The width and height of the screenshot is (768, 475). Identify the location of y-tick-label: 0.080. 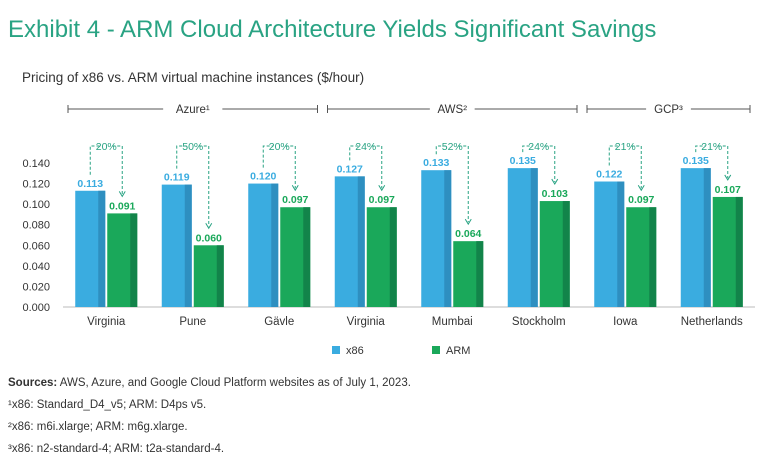
(36, 226).